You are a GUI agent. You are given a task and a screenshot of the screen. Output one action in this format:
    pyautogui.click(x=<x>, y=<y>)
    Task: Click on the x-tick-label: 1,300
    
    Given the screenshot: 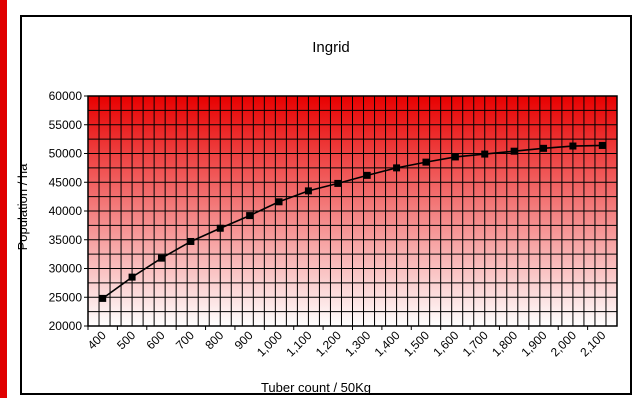 What is the action you would take?
    pyautogui.click(x=357, y=343)
    